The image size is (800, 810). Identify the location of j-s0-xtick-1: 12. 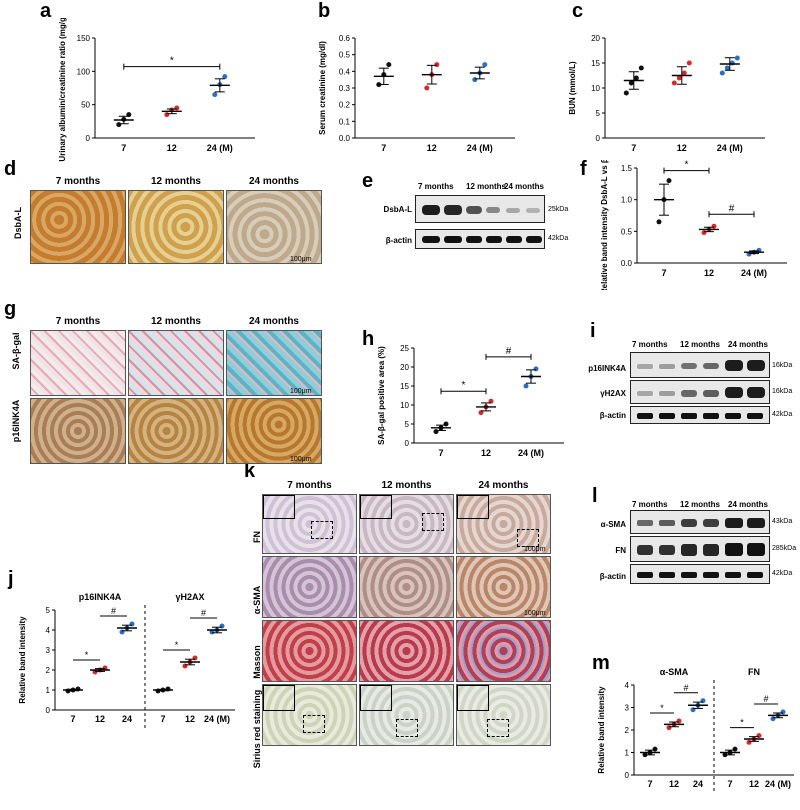
(100, 719).